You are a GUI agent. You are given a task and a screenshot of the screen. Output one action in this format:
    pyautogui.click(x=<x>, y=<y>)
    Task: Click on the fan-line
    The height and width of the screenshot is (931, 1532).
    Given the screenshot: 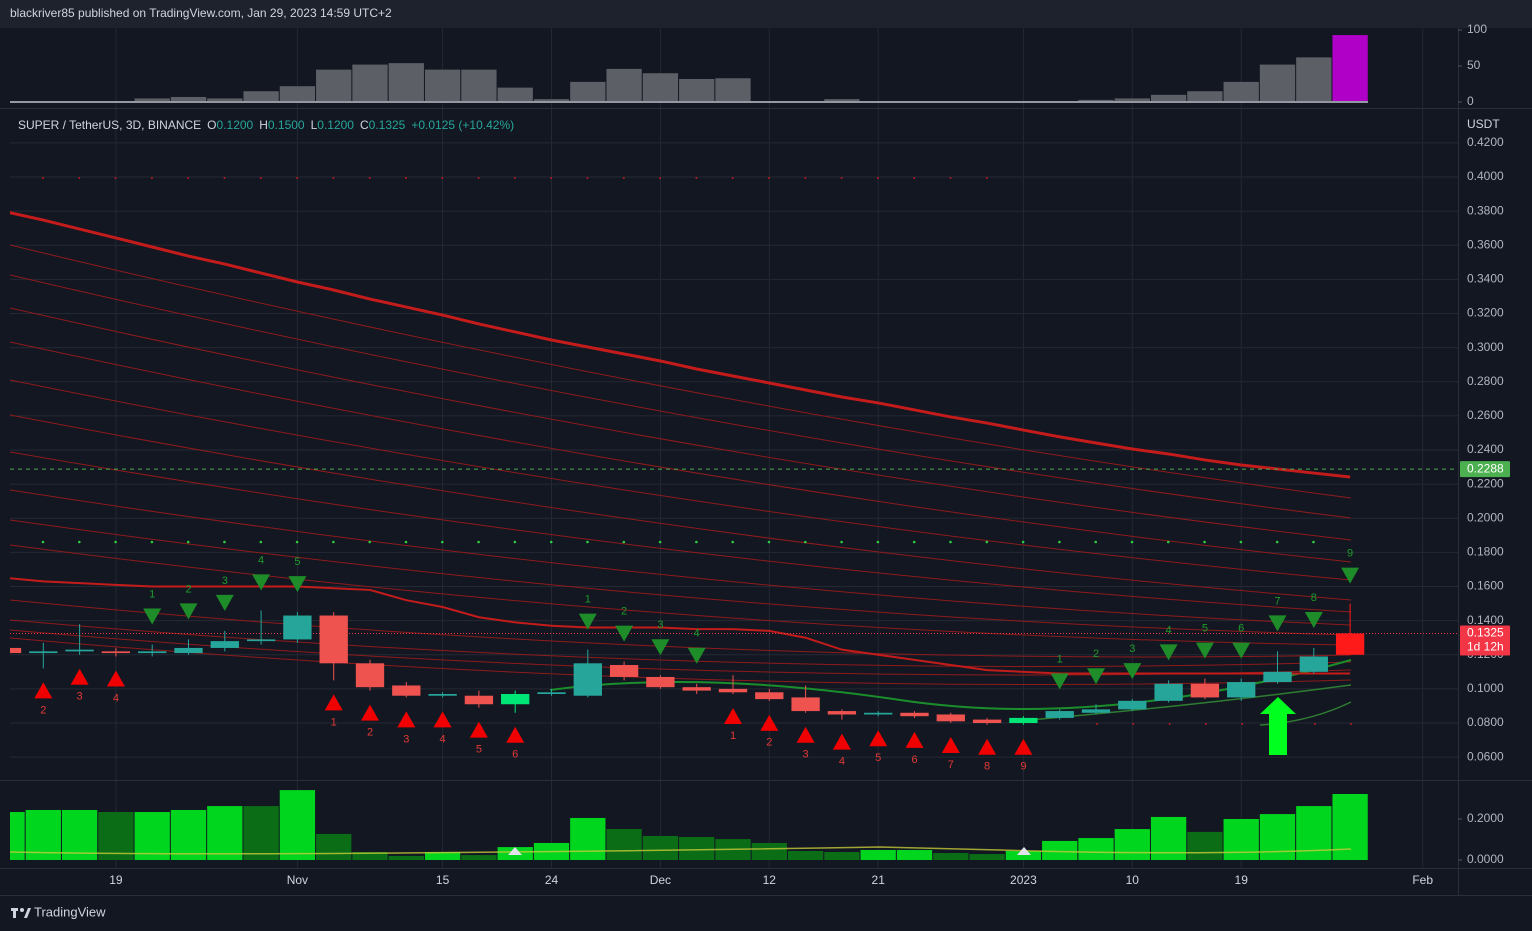 What is the action you would take?
    pyautogui.click(x=681, y=628)
    